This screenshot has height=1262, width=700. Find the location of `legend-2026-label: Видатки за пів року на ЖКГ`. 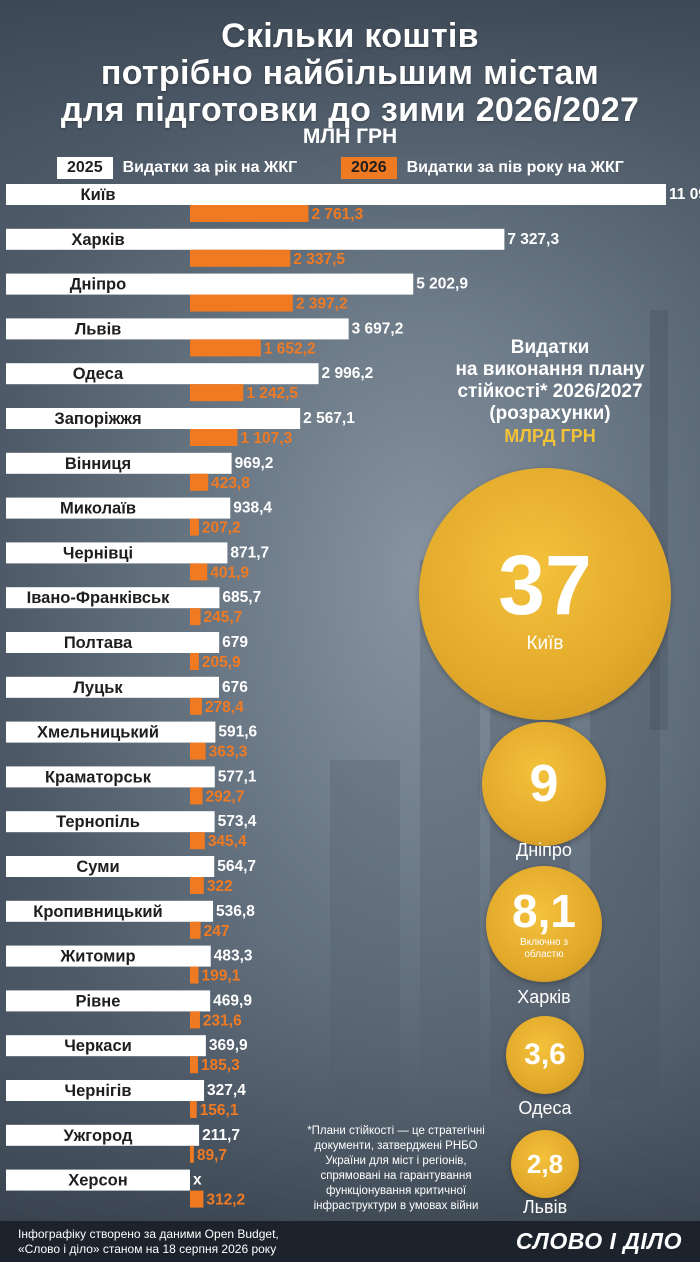

legend-2026-label: Видатки за пів року на ЖКГ is located at coordinates (515, 167).